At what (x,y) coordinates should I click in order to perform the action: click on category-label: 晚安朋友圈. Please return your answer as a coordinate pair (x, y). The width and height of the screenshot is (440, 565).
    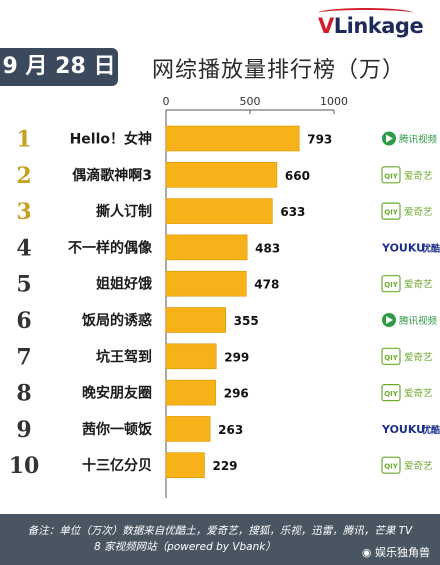
    Looking at the image, I should click on (117, 393).